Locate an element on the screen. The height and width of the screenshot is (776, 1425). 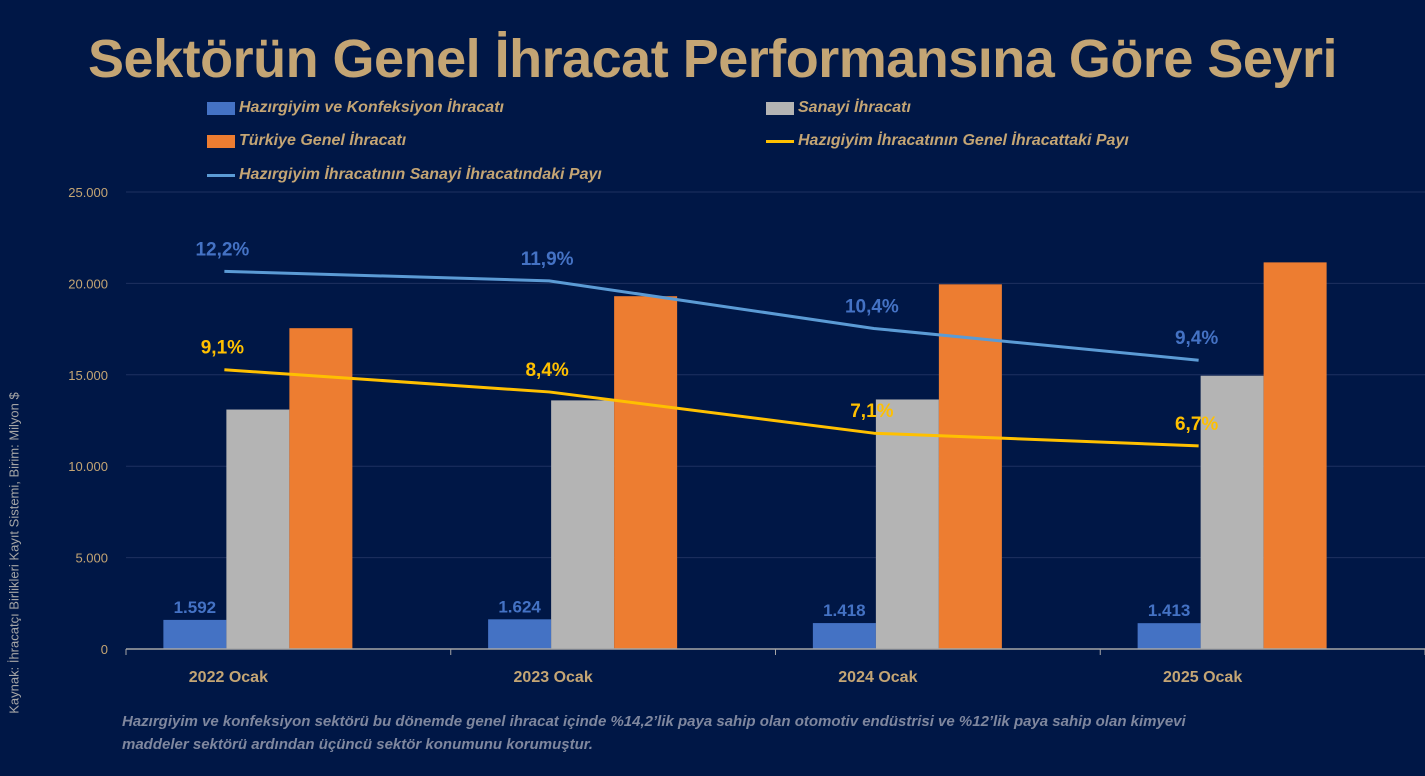
bar-value-label: 1.624 is located at coordinates (519, 606).